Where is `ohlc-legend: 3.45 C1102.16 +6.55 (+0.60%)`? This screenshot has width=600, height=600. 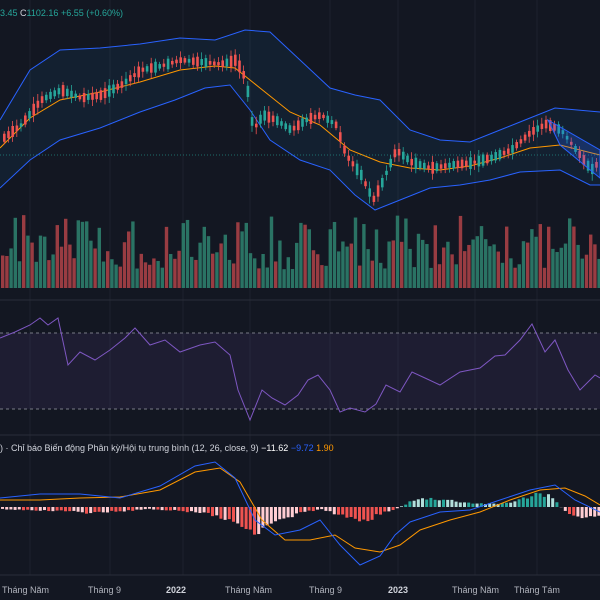
ohlc-legend: 3.45 C1102.16 +6.55 (+0.60%) is located at coordinates (61, 13).